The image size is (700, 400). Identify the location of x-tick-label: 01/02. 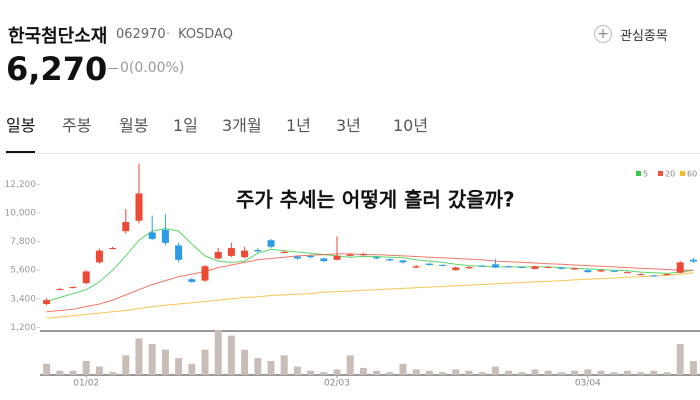
(86, 384).